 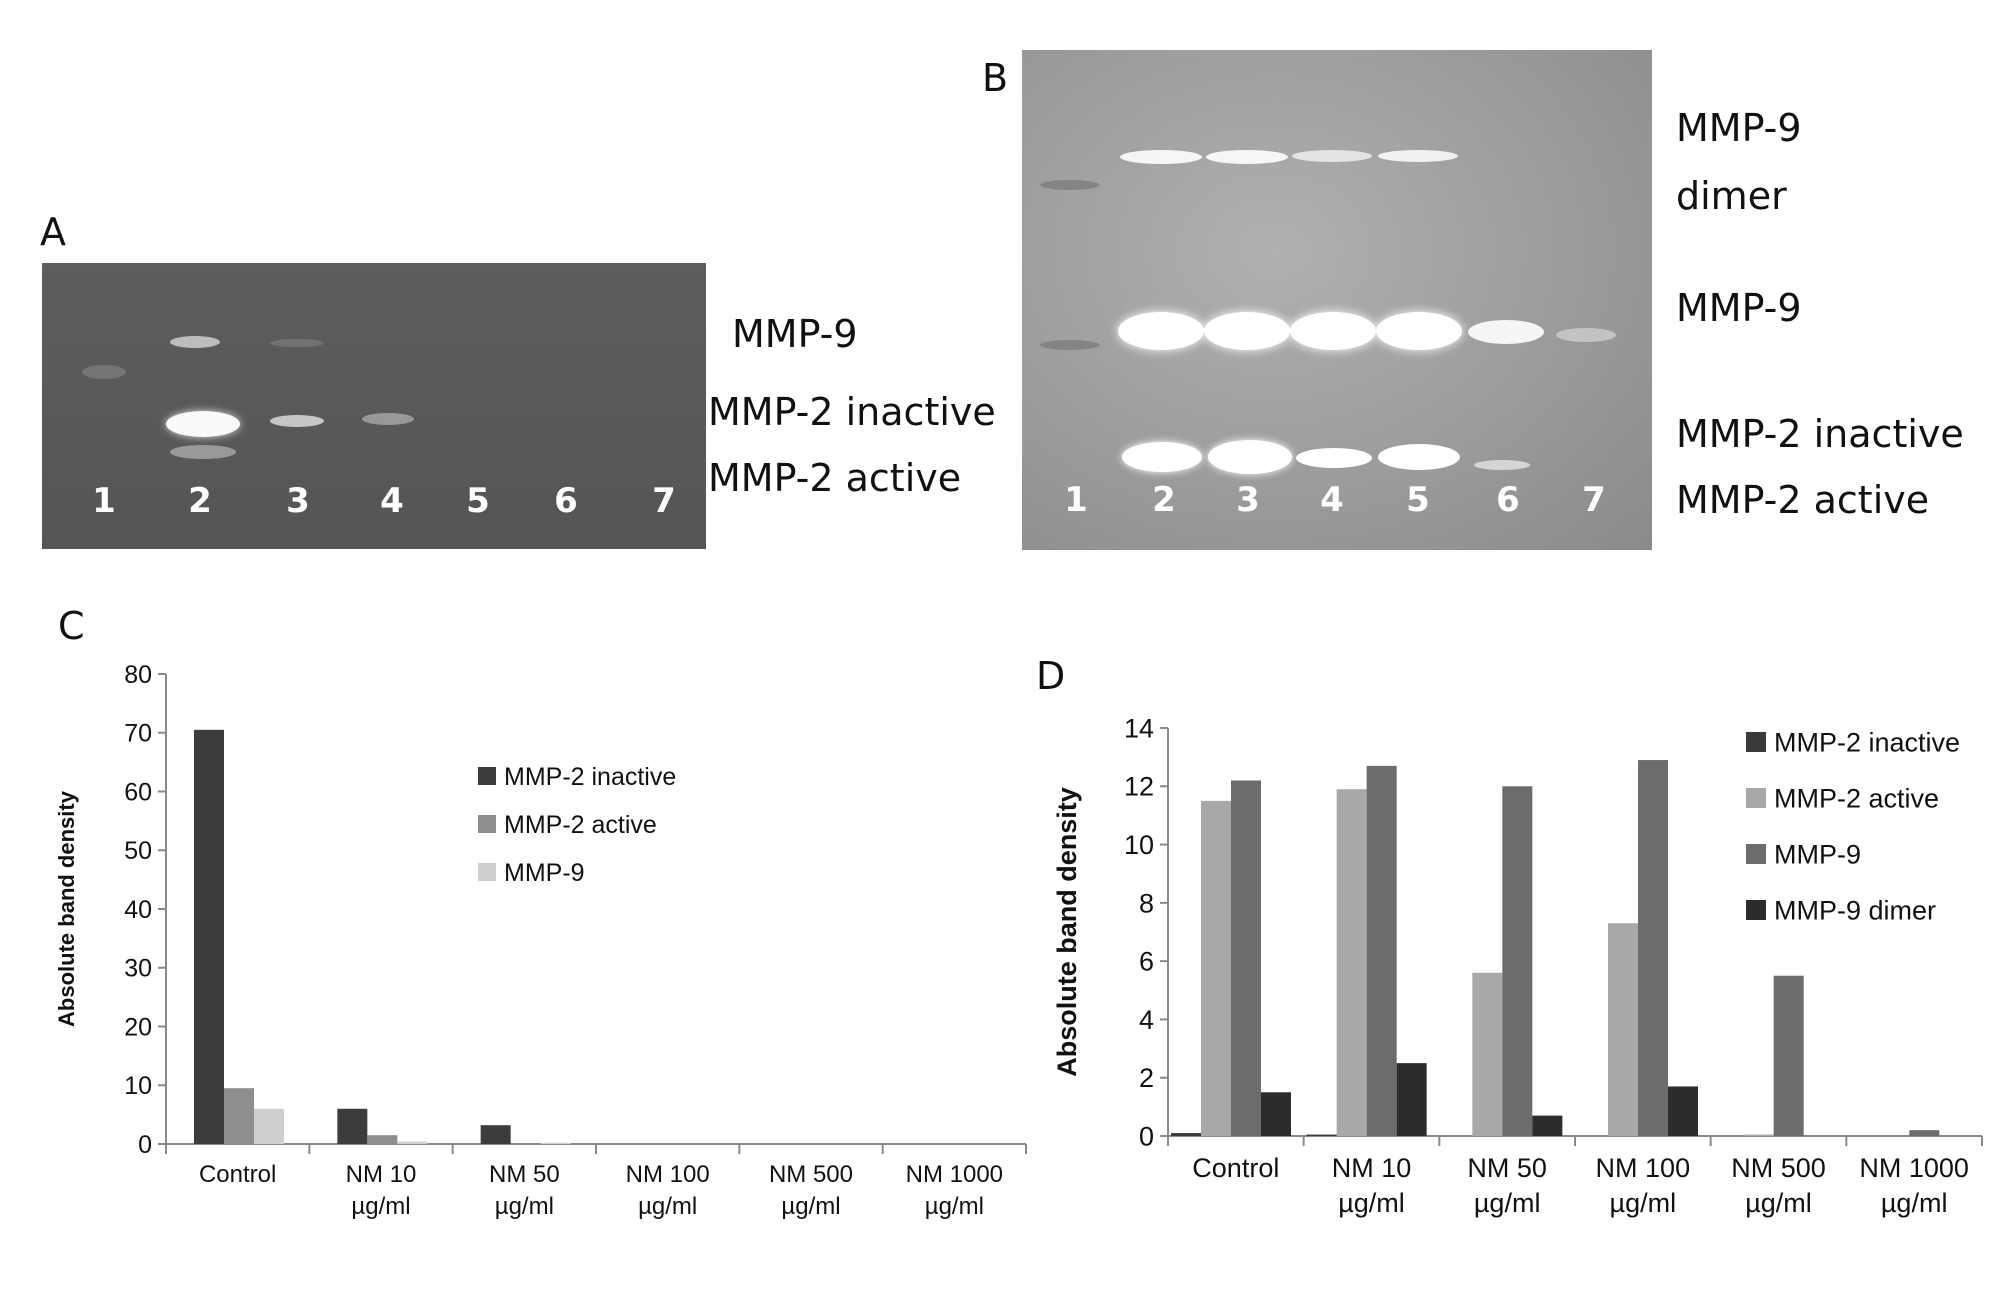 I want to click on x-tick-label: Control, so click(x=1235, y=1168).